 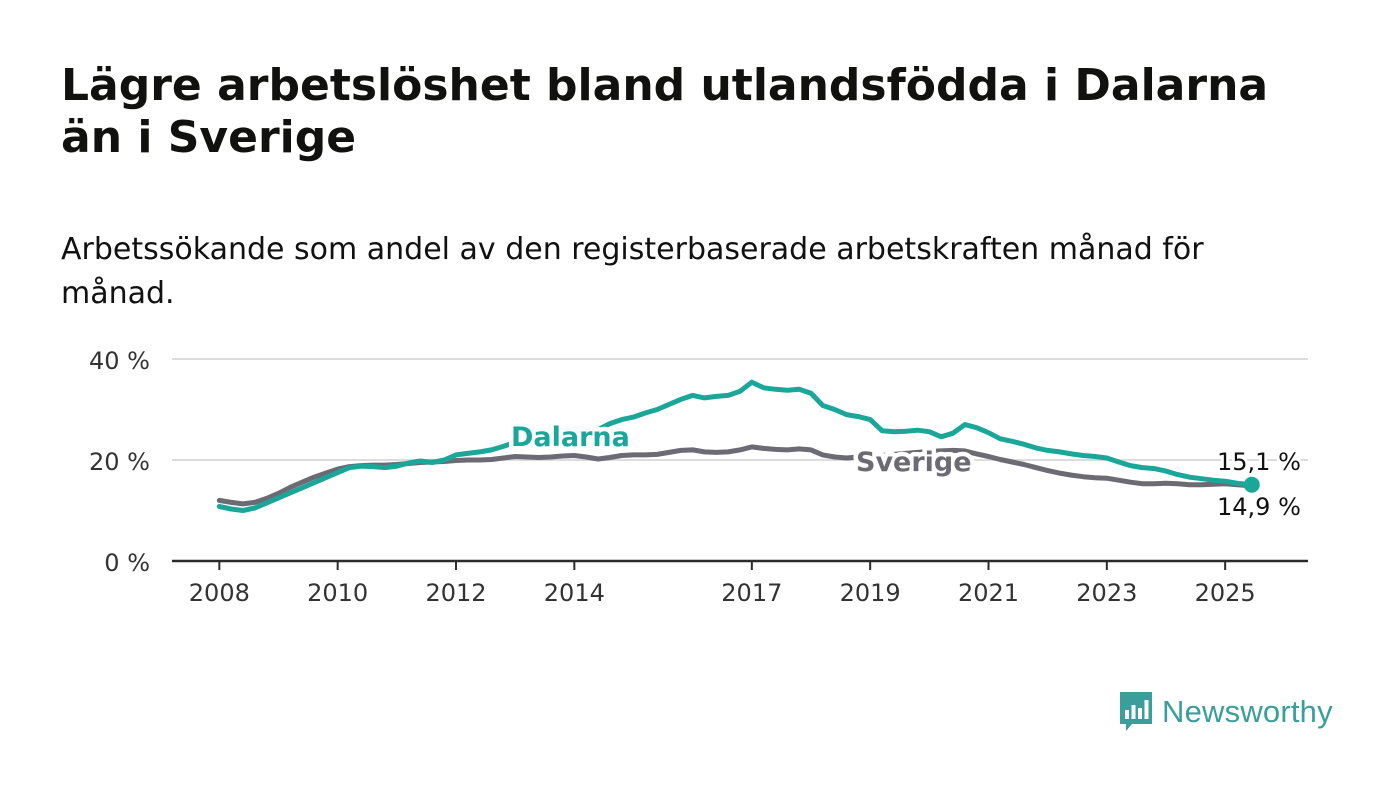 I want to click on x-tick-label: 2010, so click(x=337, y=593).